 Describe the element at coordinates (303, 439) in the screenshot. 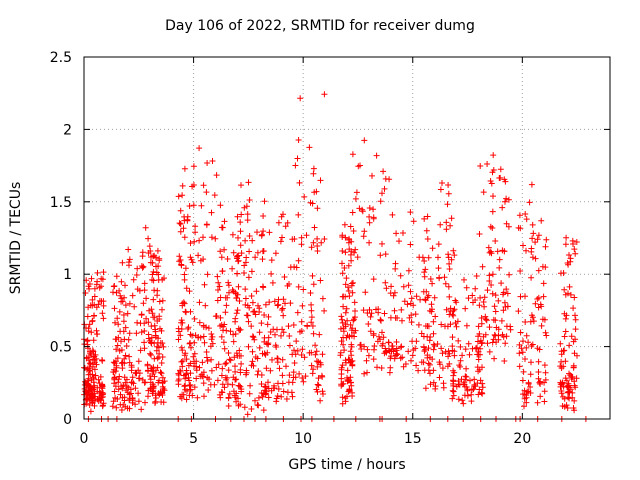

I see `x-tick-label: 10` at that location.